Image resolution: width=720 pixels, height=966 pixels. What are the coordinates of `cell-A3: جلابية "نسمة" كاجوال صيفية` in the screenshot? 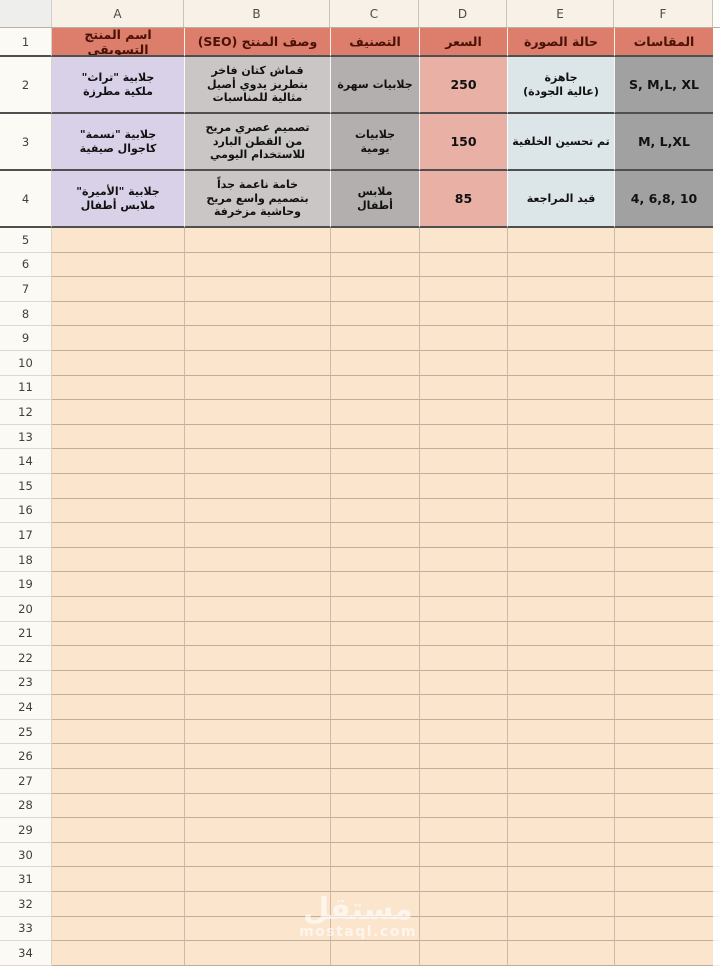 It's located at (118, 142).